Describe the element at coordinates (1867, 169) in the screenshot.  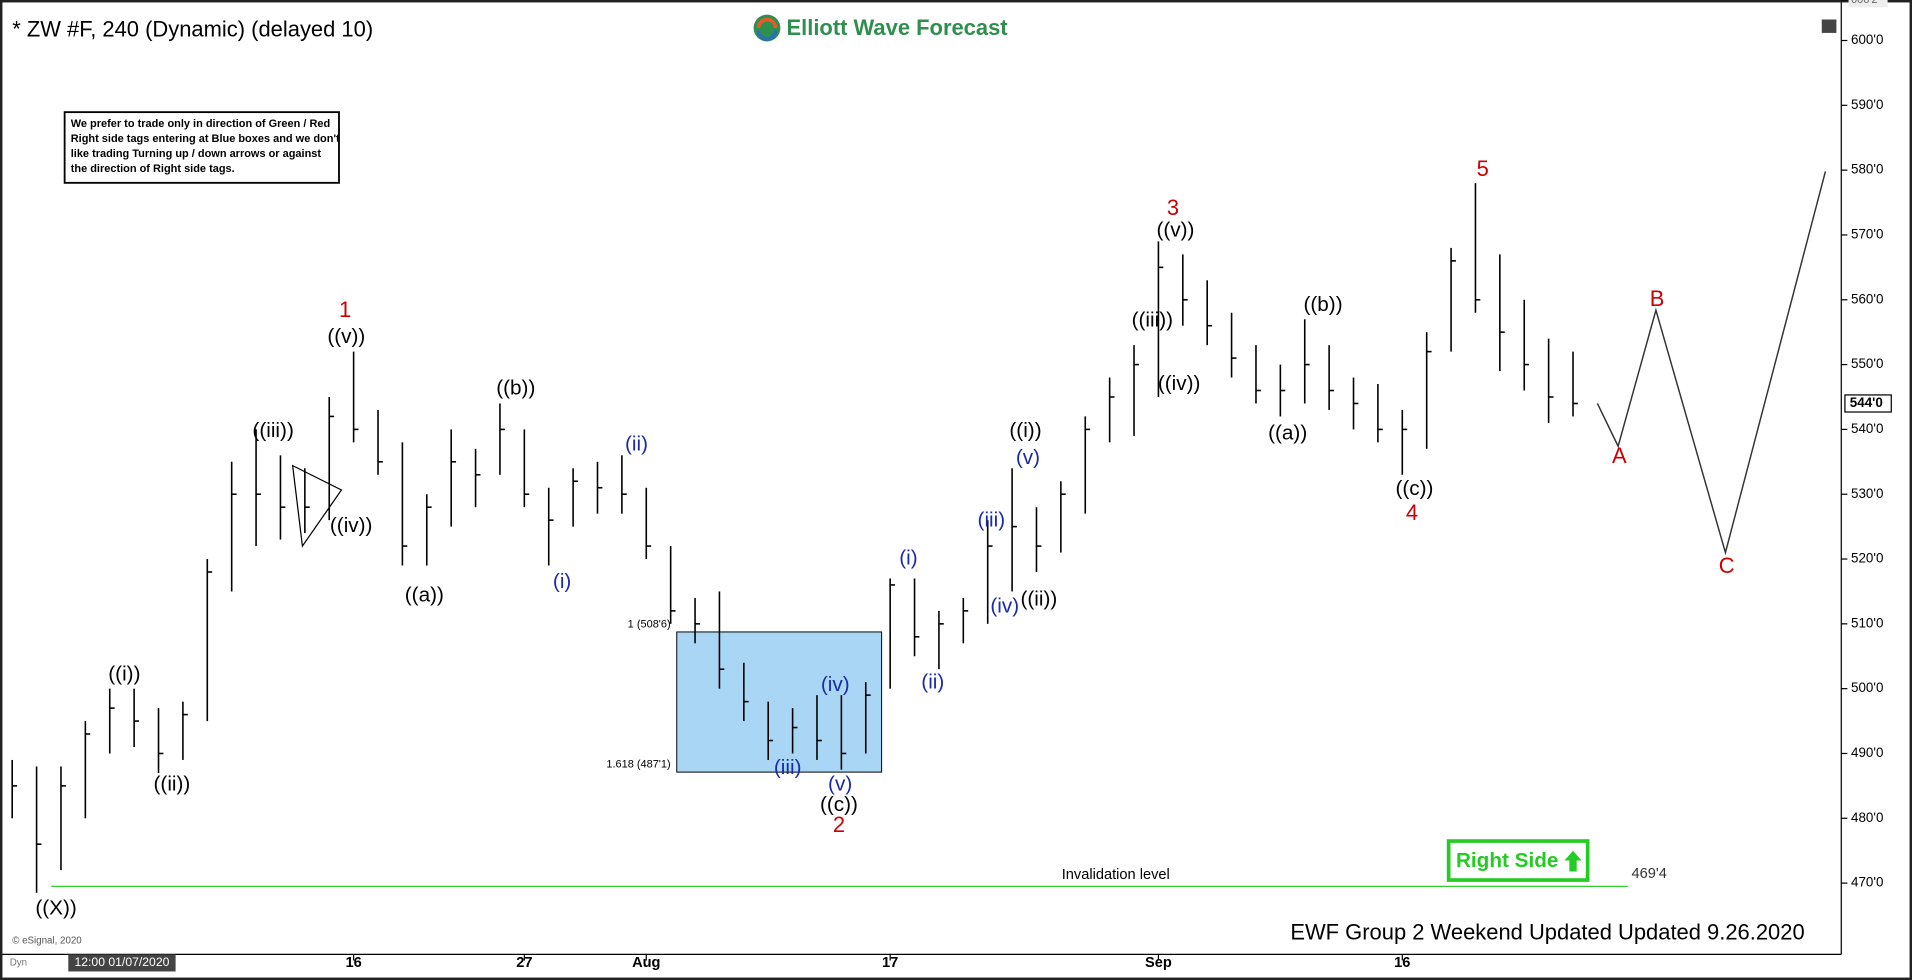
I see `y-tick-label: 580'0` at that location.